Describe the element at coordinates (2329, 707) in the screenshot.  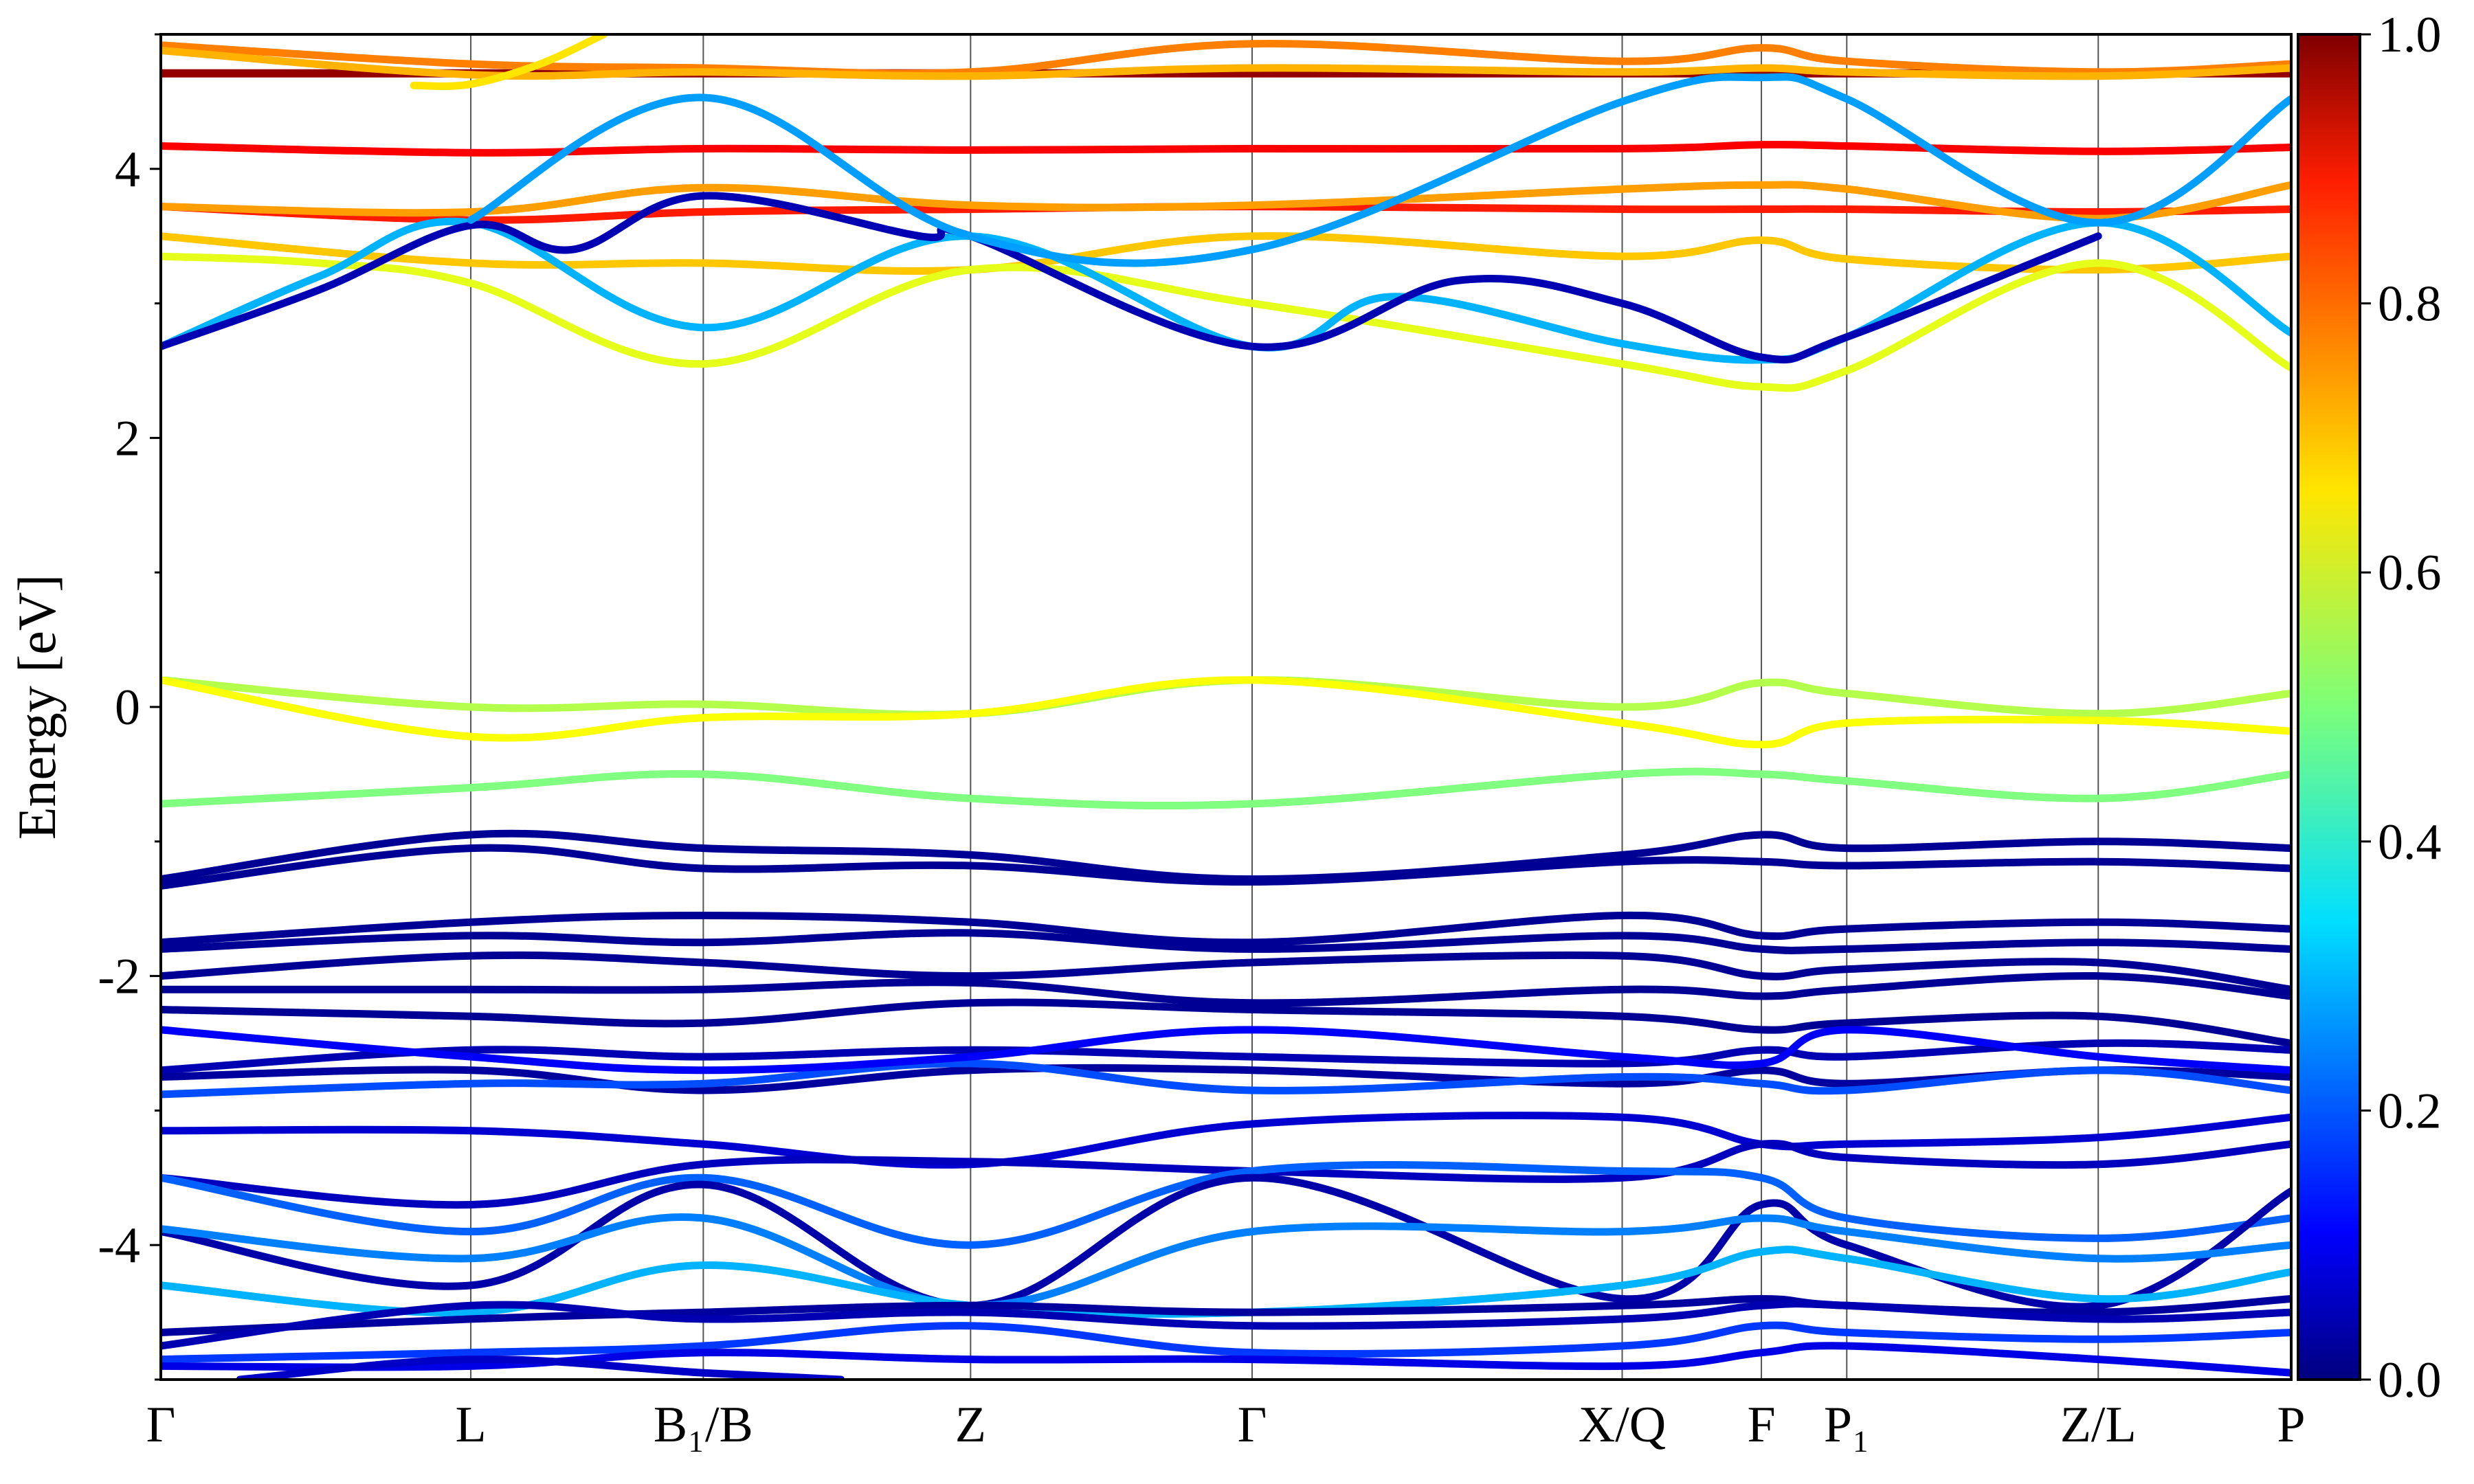
I see `colorbar` at that location.